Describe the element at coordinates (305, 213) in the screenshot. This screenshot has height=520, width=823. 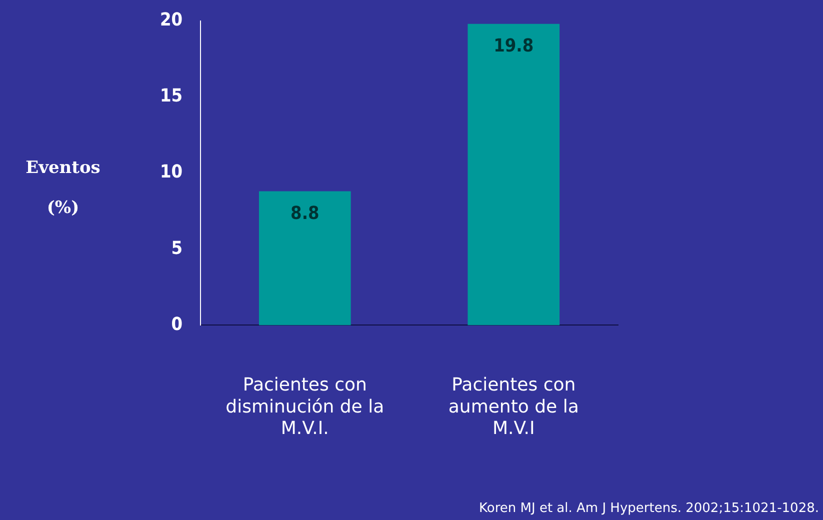
I see `data-label: 8.8` at that location.